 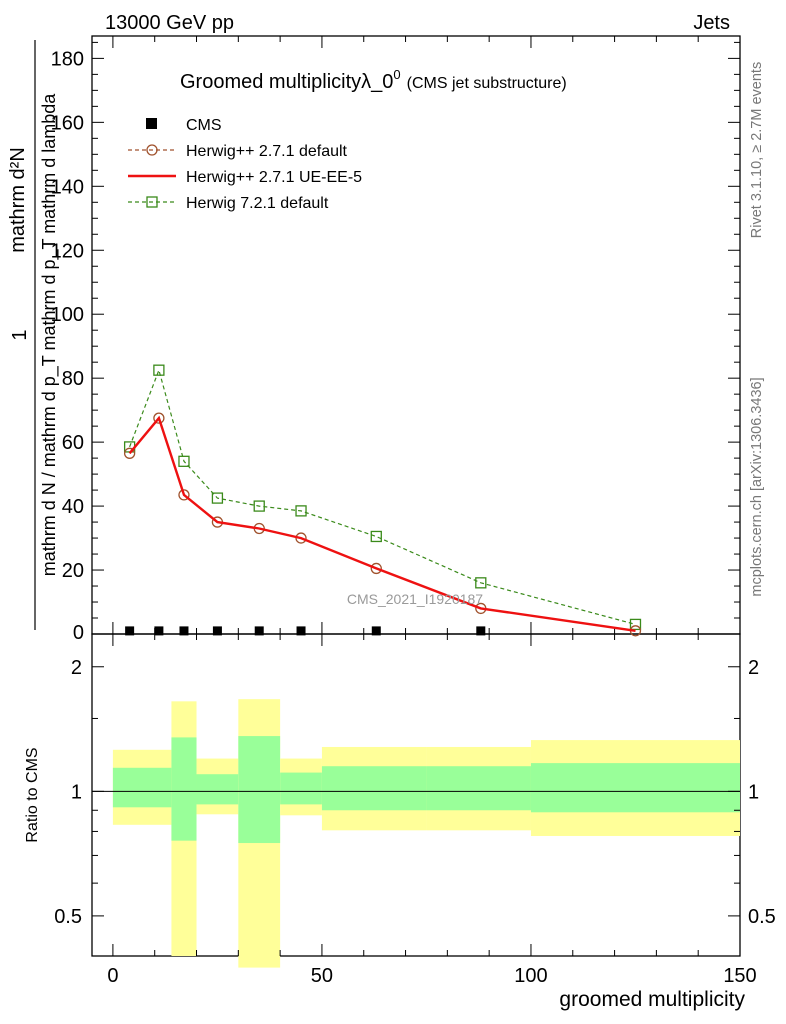 I want to click on series-2-line, so click(x=382, y=523).